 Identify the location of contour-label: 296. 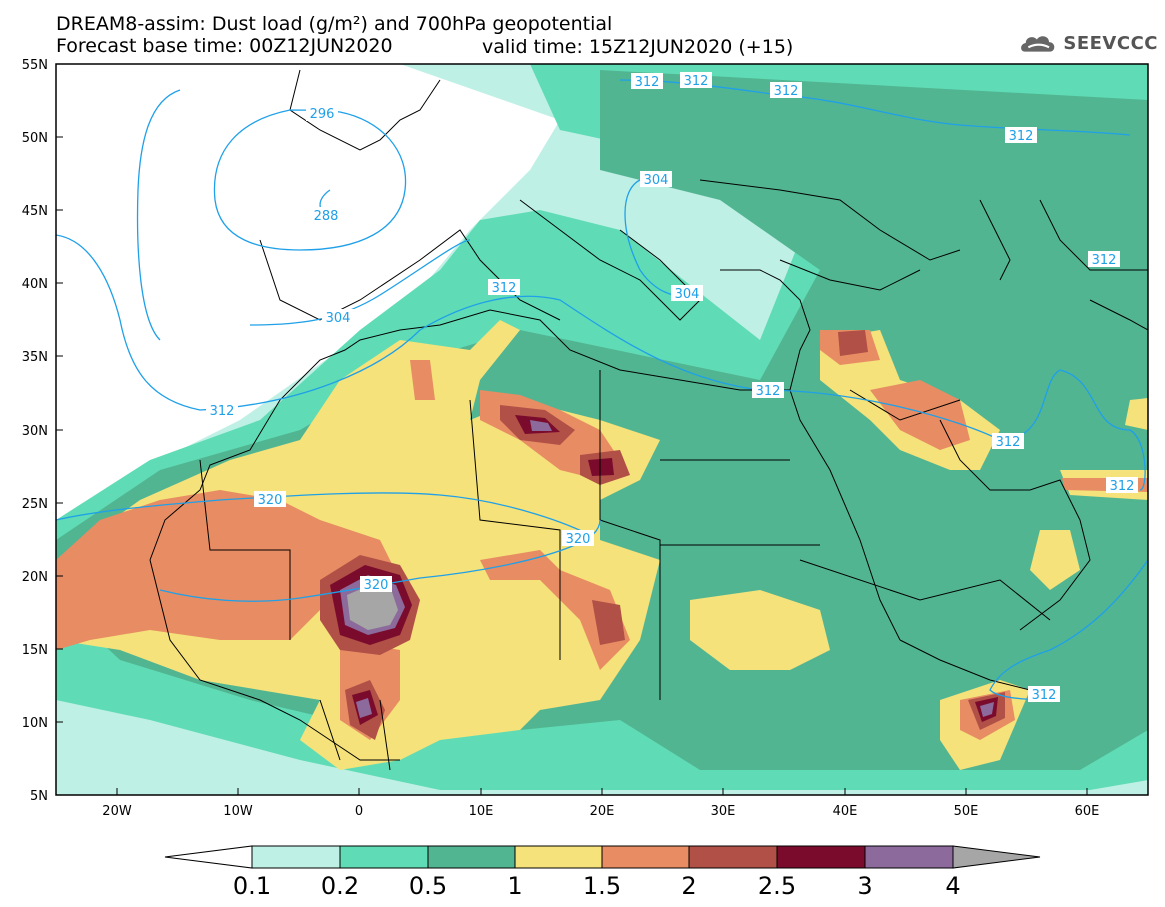
(322, 113).